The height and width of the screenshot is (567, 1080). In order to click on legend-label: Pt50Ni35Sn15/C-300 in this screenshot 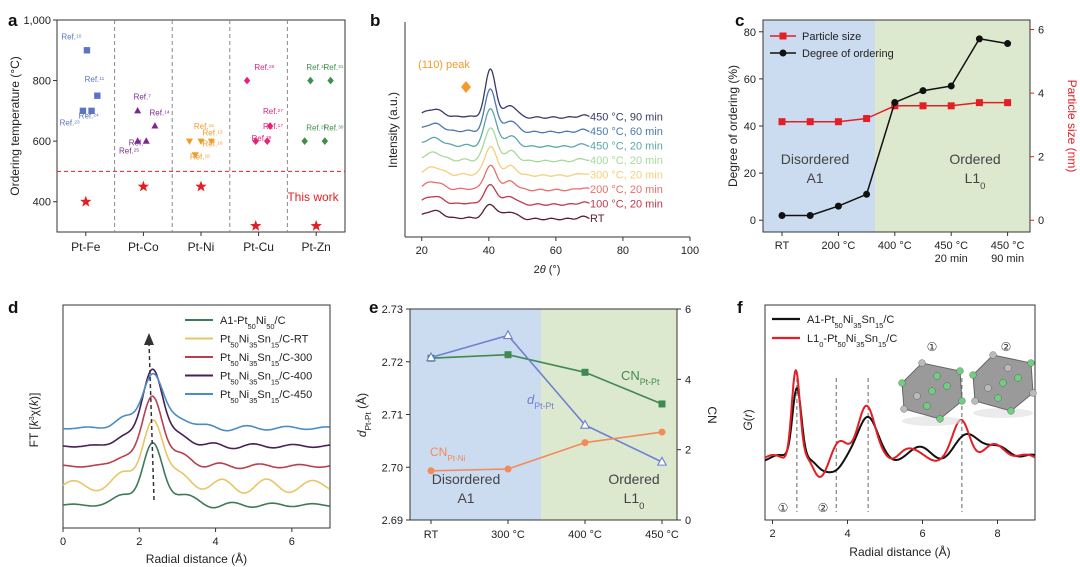, I will do `click(266, 360)`.